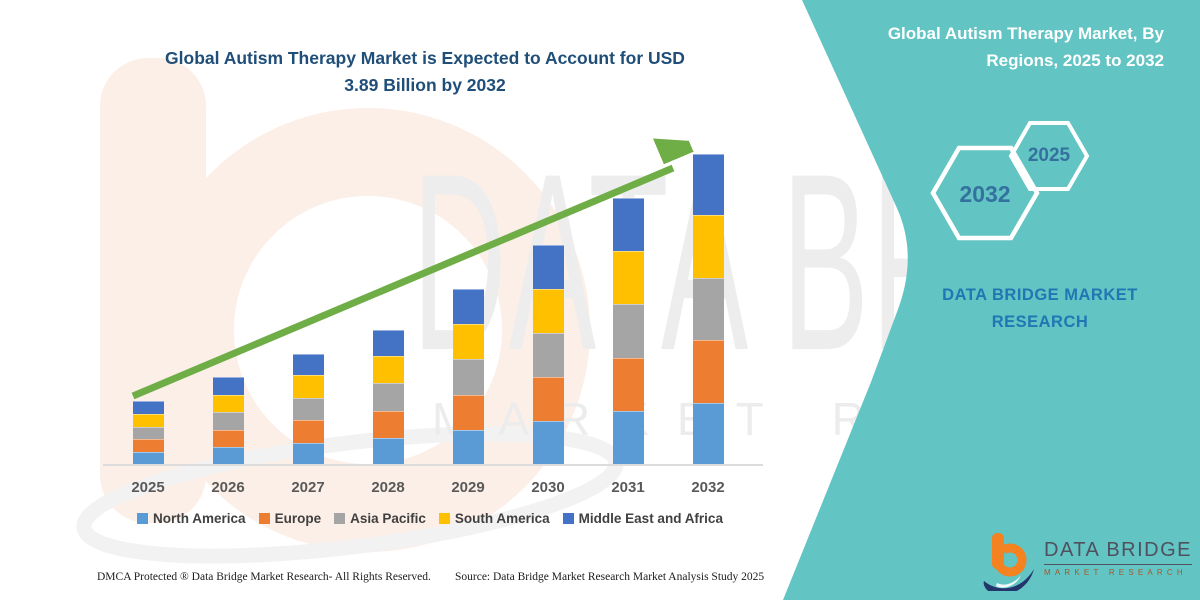 Image resolution: width=1200 pixels, height=600 pixels. I want to click on logo-name: DATA BRIDGE, so click(1118, 552).